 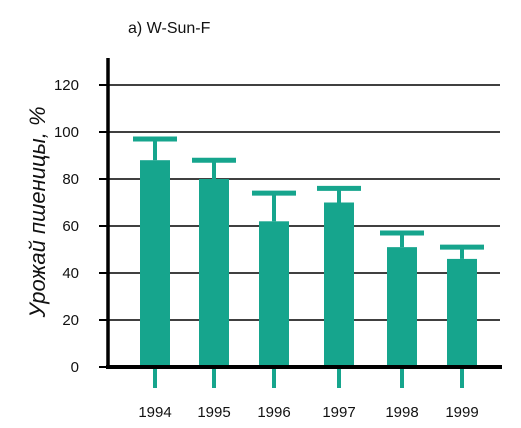 What do you see at coordinates (154, 412) in the screenshot?
I see `x-tick-label: 1994` at bounding box center [154, 412].